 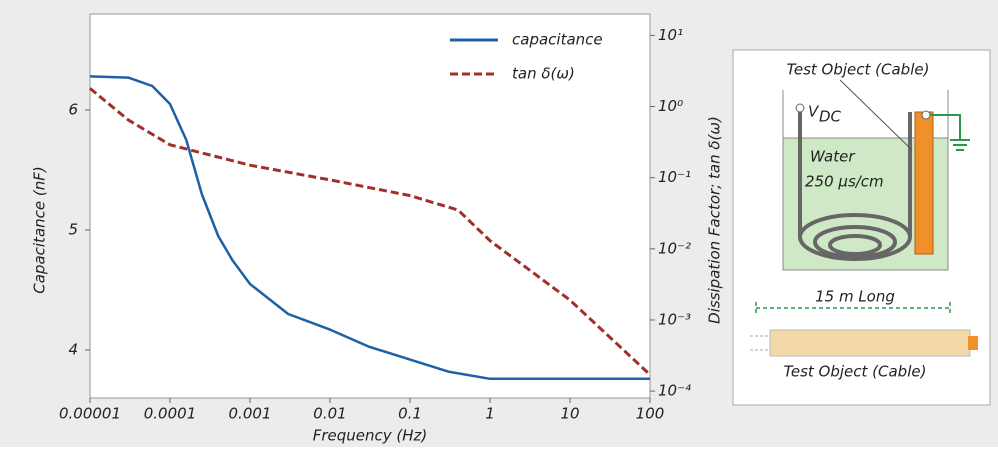 I want to click on x-tick-label: 1, so click(x=490, y=414).